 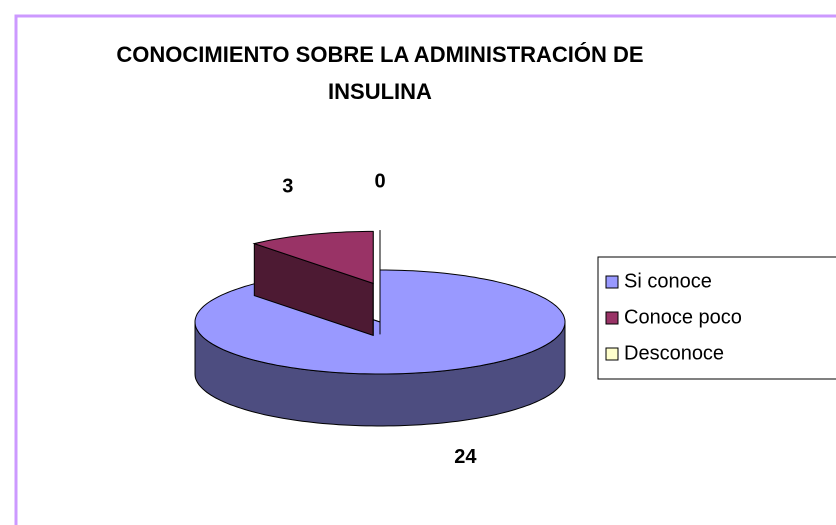 What do you see at coordinates (379, 181) in the screenshot?
I see `data-label: 0` at bounding box center [379, 181].